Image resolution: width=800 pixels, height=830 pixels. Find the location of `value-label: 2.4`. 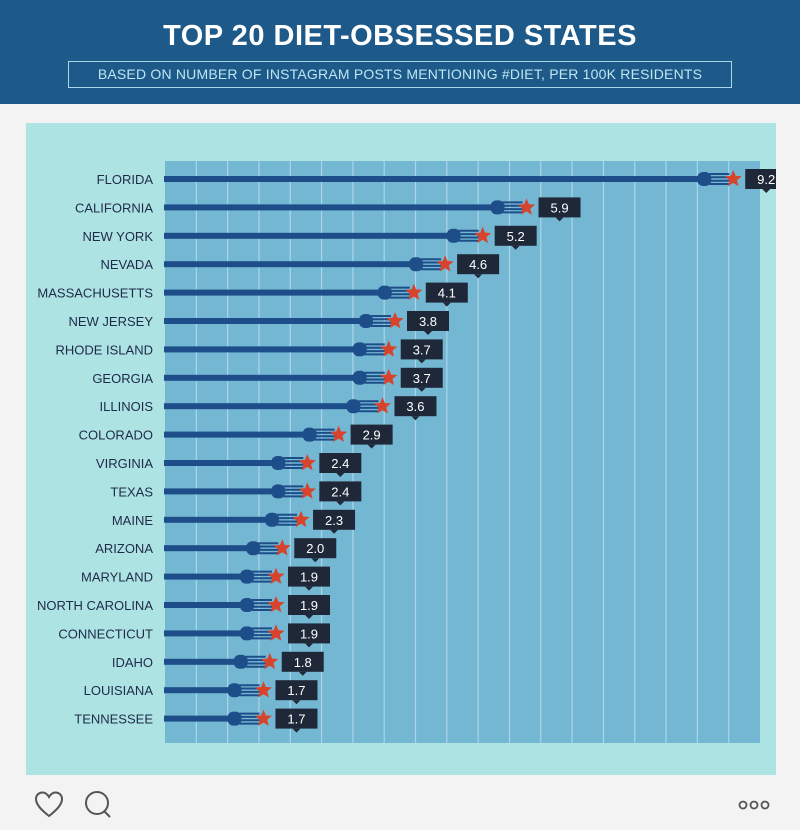

value-label: 2.4 is located at coordinates (340, 491).